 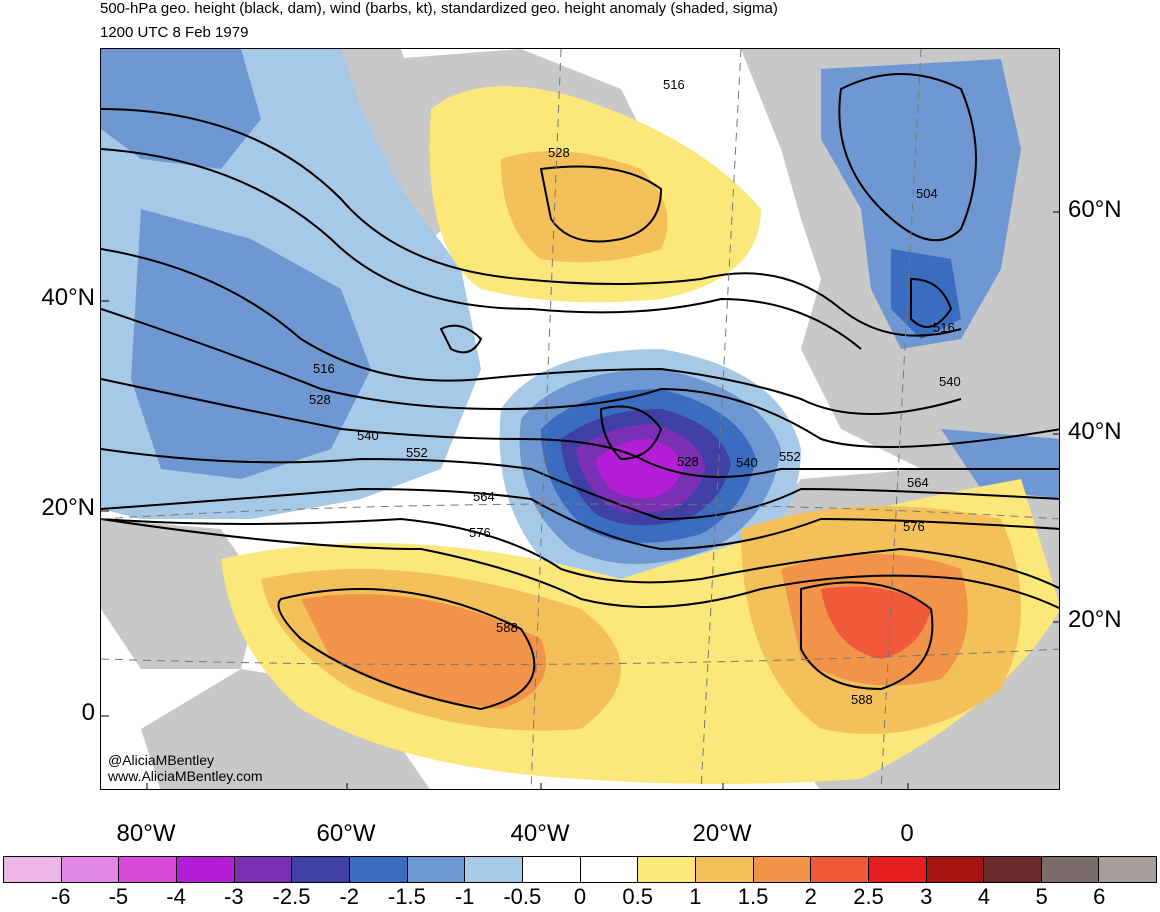 What do you see at coordinates (349, 896) in the screenshot?
I see `colorbar-label: -2` at bounding box center [349, 896].